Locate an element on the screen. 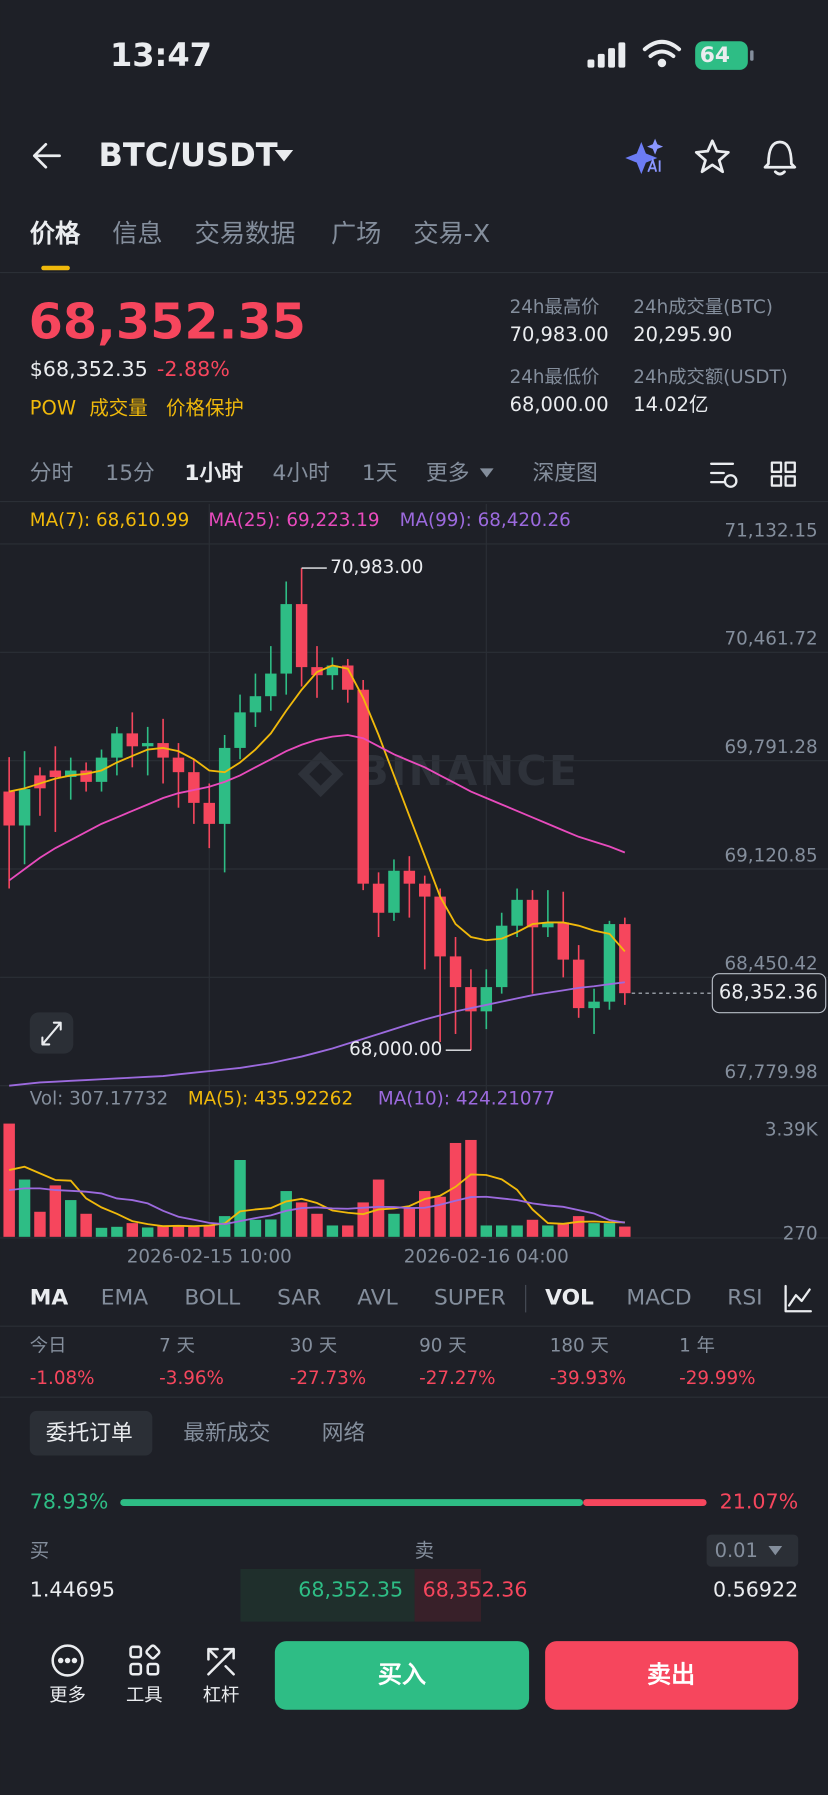 The width and height of the screenshot is (828, 1795). interval: 深度图 is located at coordinates (565, 473).